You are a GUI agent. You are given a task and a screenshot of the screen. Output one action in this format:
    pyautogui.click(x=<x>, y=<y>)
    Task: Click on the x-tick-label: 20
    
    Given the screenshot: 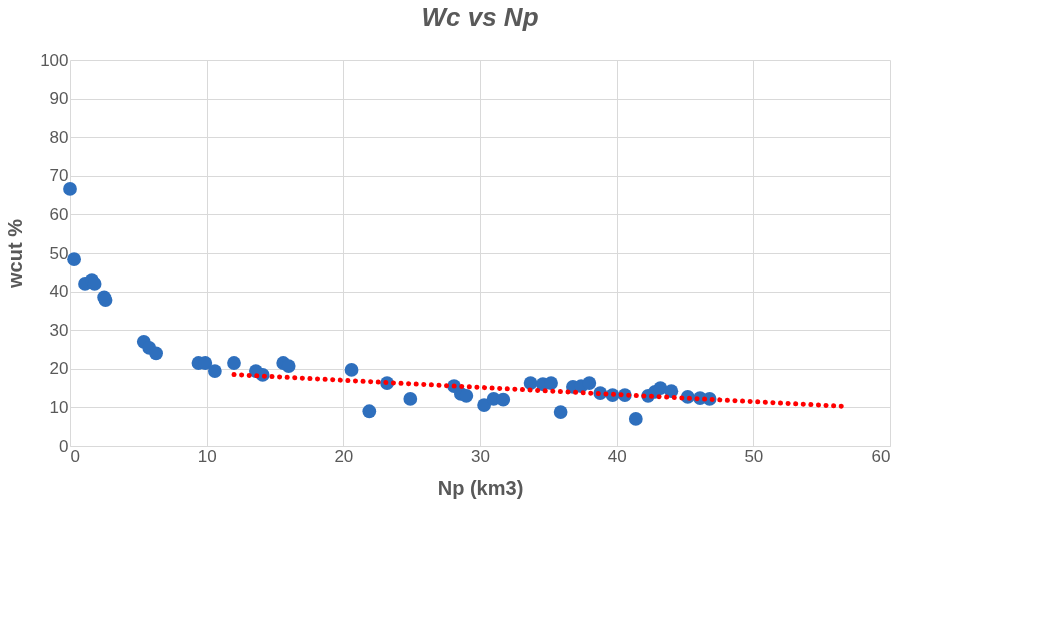 What is the action you would take?
    pyautogui.click(x=344, y=456)
    